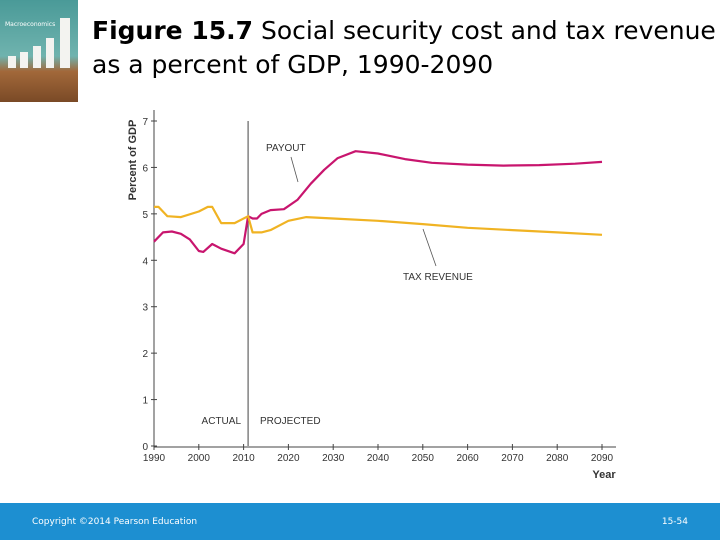 The height and width of the screenshot is (540, 720). I want to click on x-tick-label: 2080, so click(557, 458).